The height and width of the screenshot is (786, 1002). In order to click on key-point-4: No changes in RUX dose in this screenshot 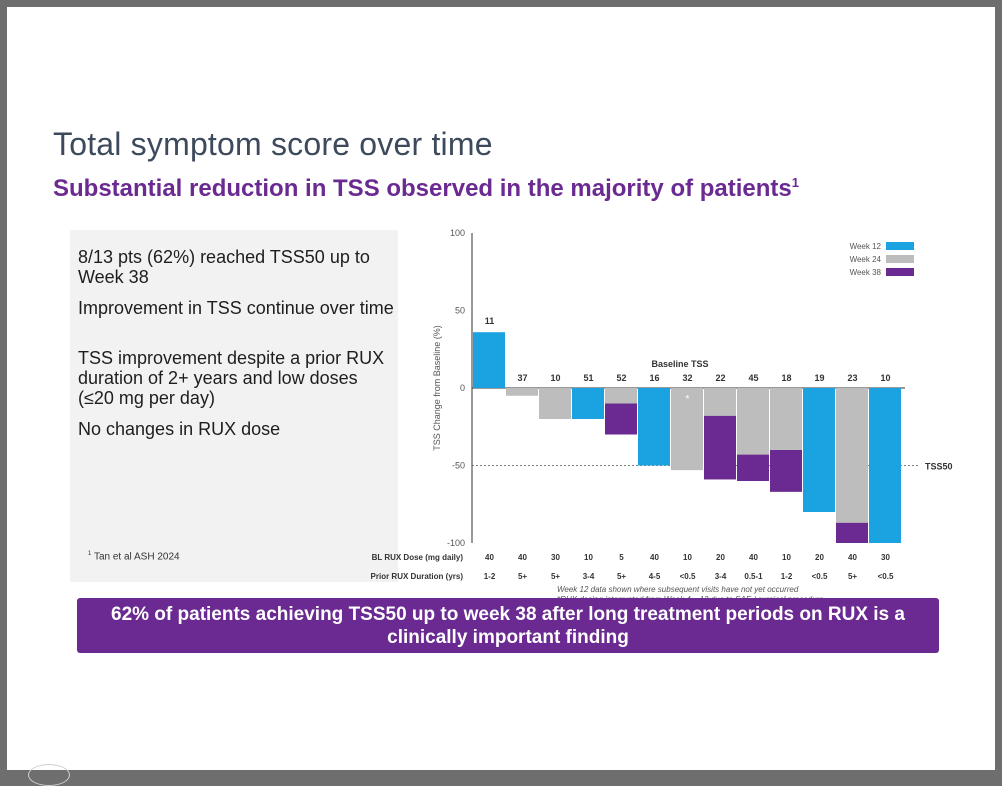, I will do `click(179, 429)`.